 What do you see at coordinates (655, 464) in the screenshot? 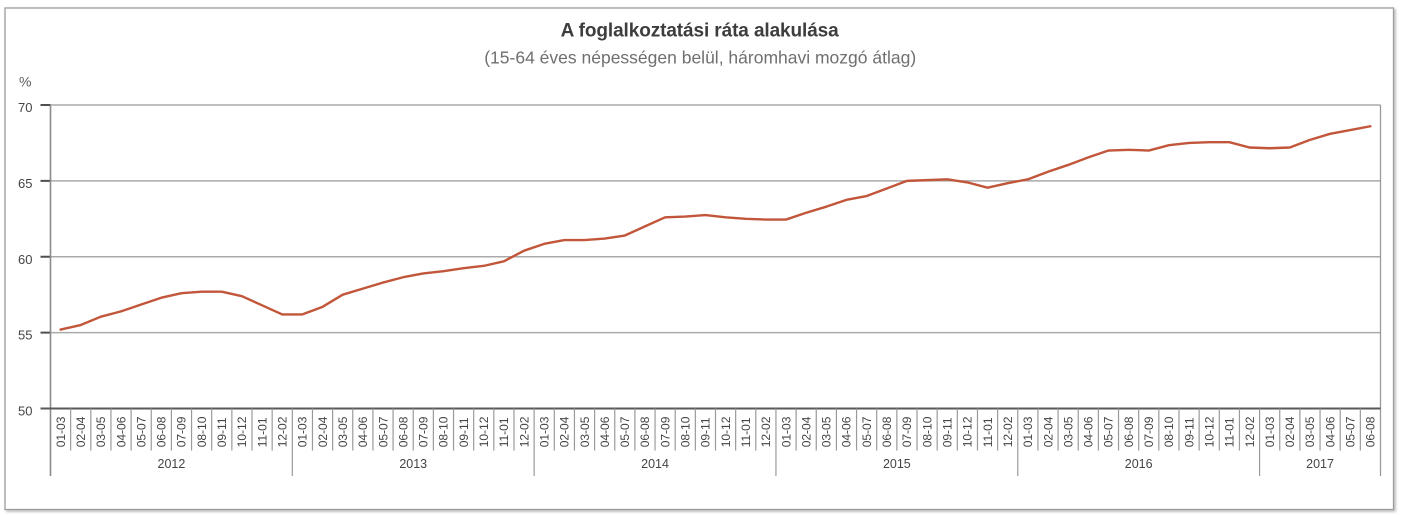
I see `svg-text: 2014` at bounding box center [655, 464].